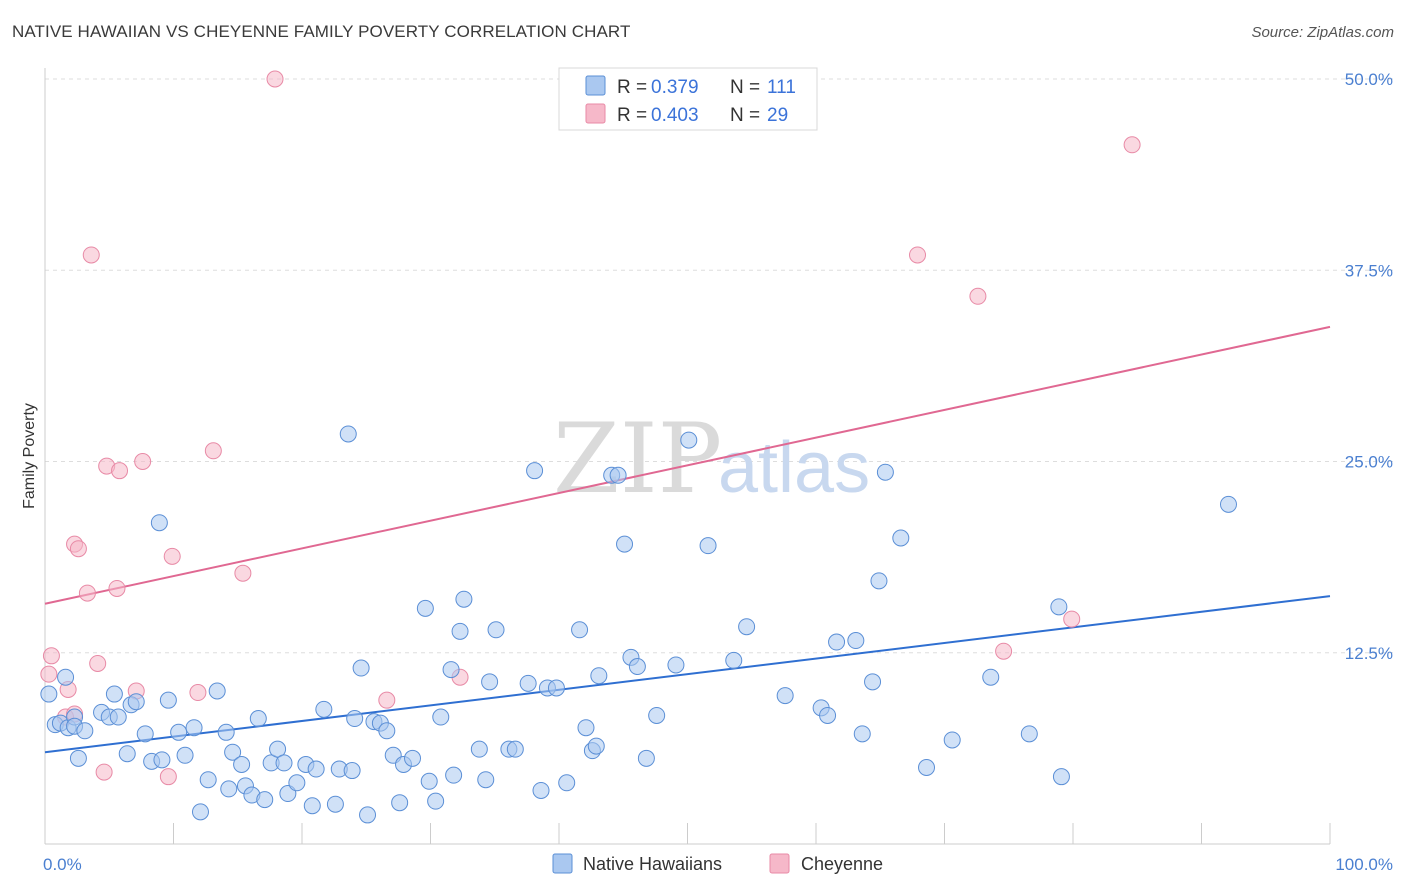 This screenshot has height=892, width=1406. Describe the element at coordinates (794, 468) in the screenshot. I see `watermark-atlas: atlas` at that location.